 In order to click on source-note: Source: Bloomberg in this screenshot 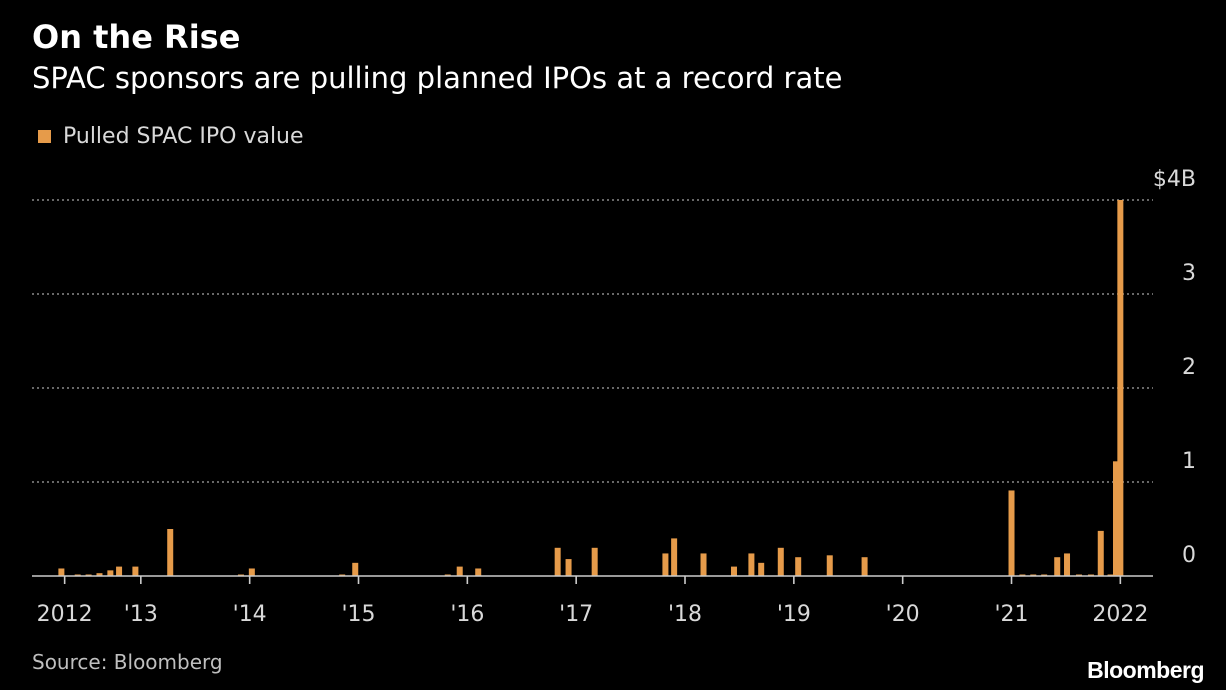, I will do `click(127, 662)`.